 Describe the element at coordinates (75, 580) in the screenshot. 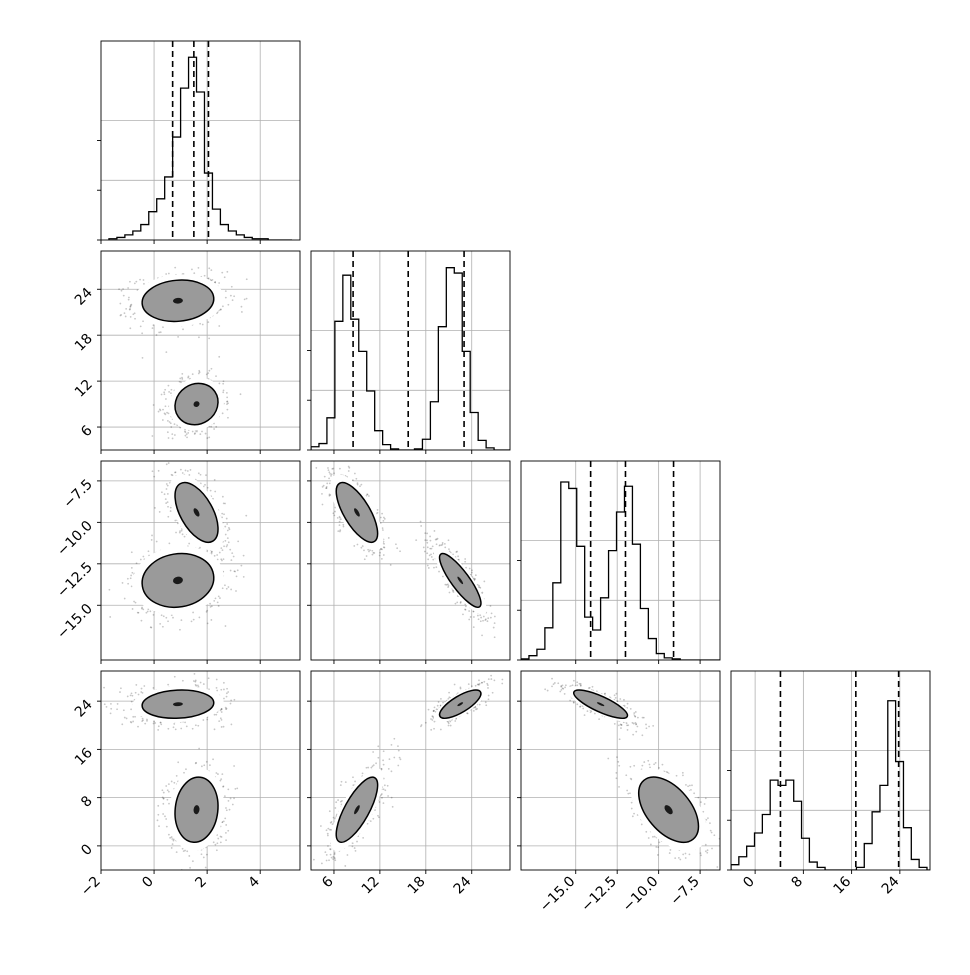

I see `y-tick-label: −12.5` at that location.